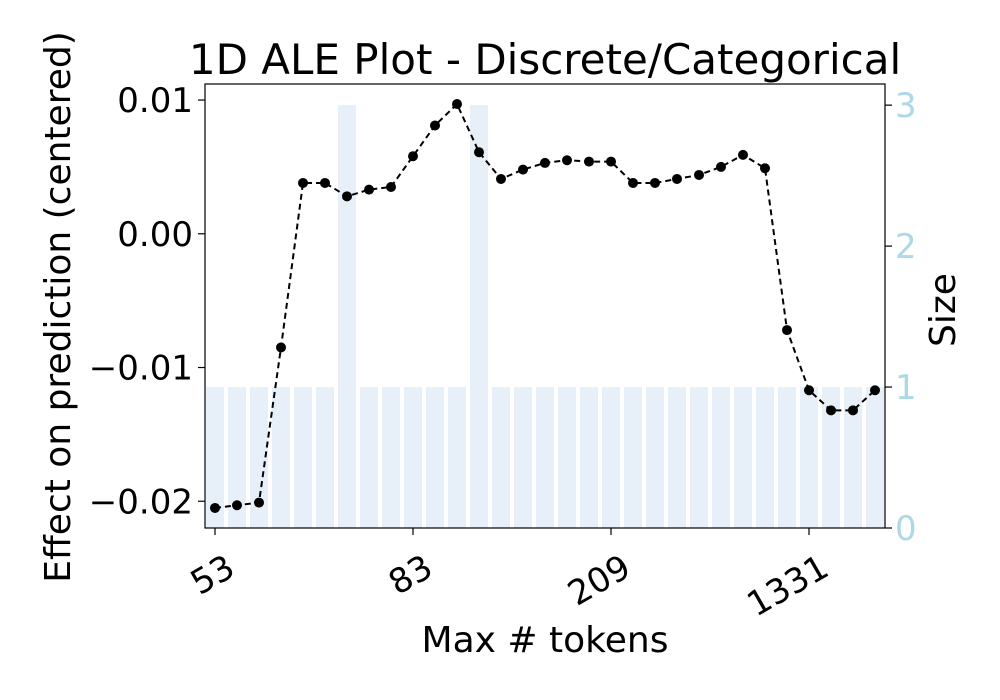 Image resolution: width=1000 pixels, height=700 pixels. What do you see at coordinates (155, 235) in the screenshot?
I see `y-tick-label: 0.00` at bounding box center [155, 235].